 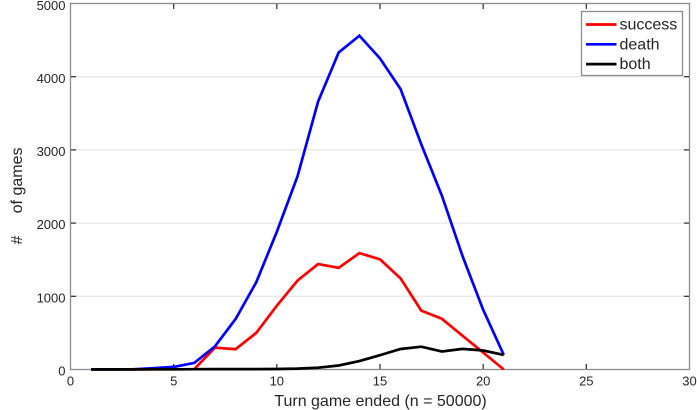 I want to click on svg-text: 4000, so click(x=51, y=78).